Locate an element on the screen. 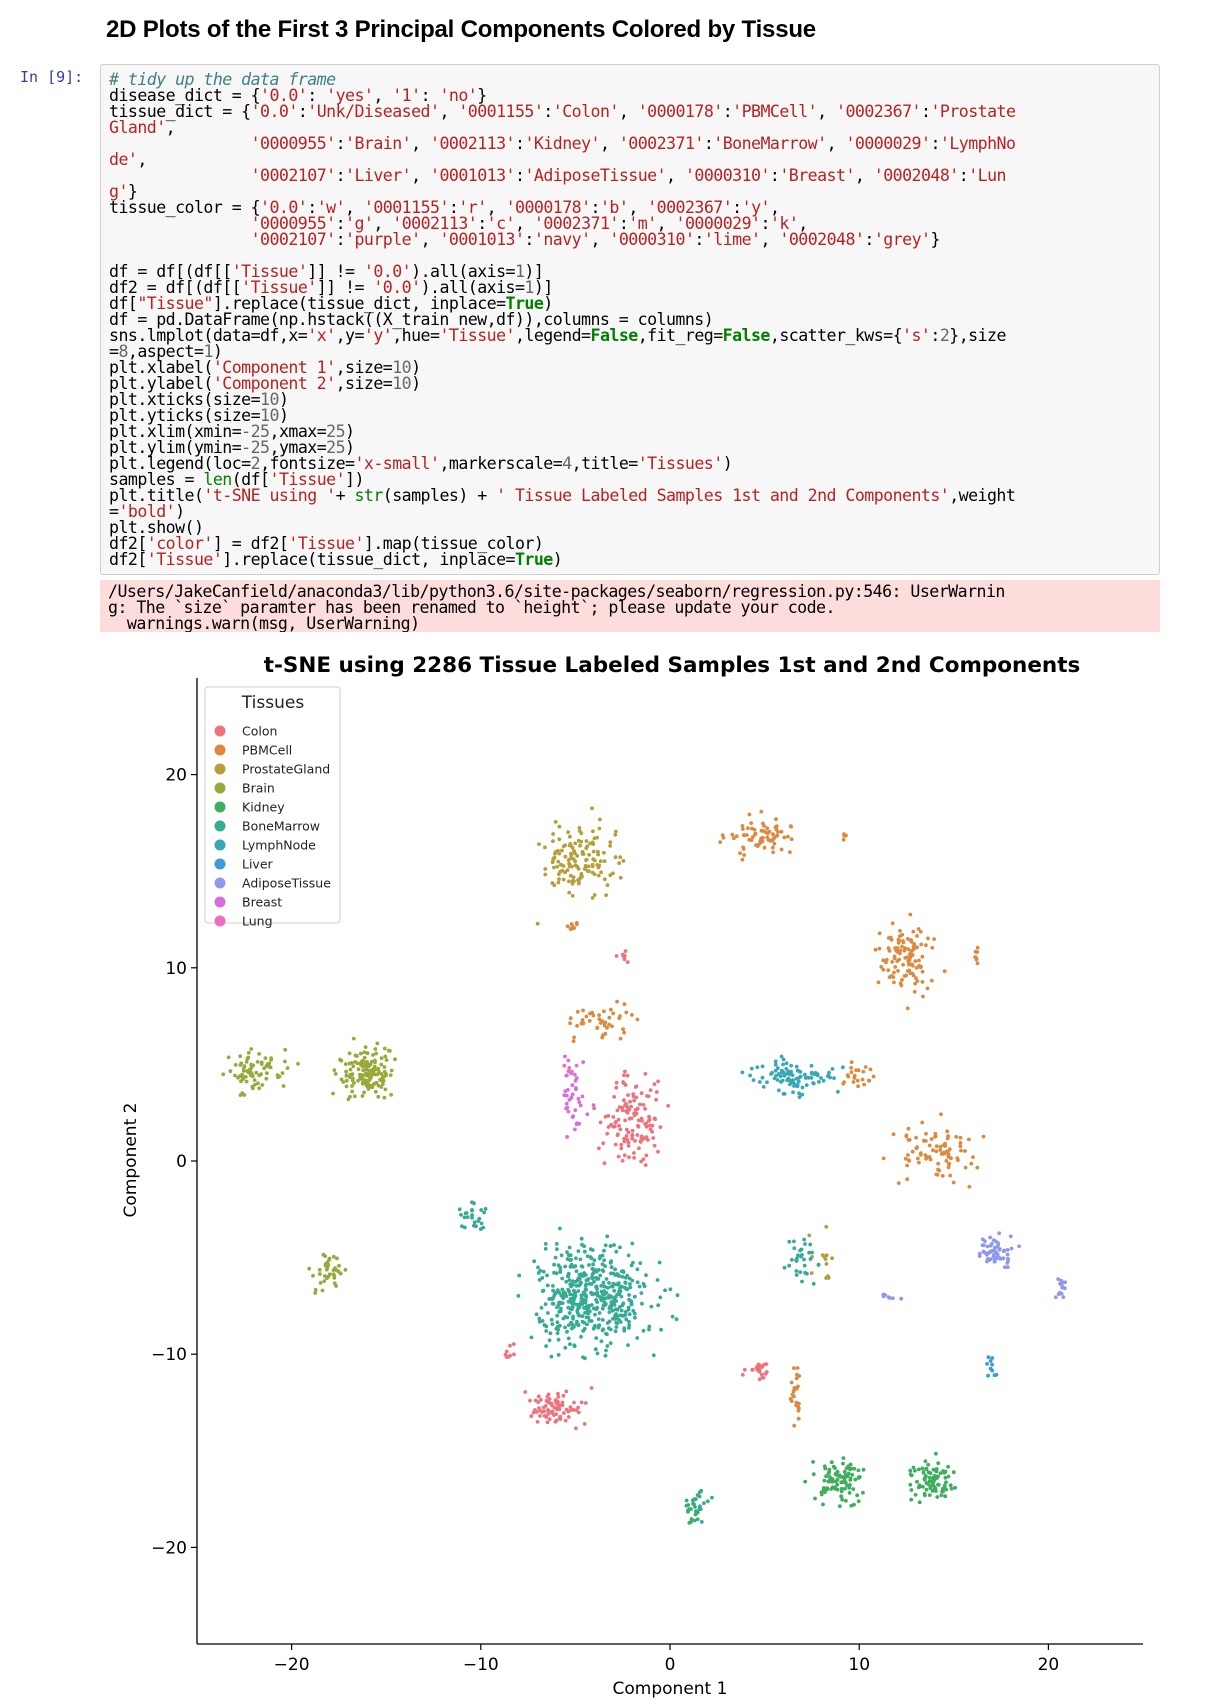  code-token: str is located at coordinates (368, 495).